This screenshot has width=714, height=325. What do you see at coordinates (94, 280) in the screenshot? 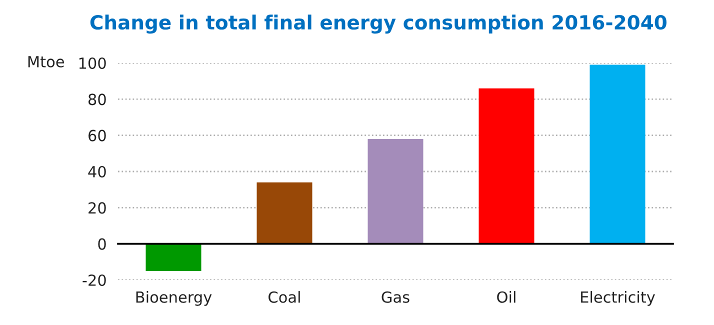
I see `y-tick-label: -20` at bounding box center [94, 280].